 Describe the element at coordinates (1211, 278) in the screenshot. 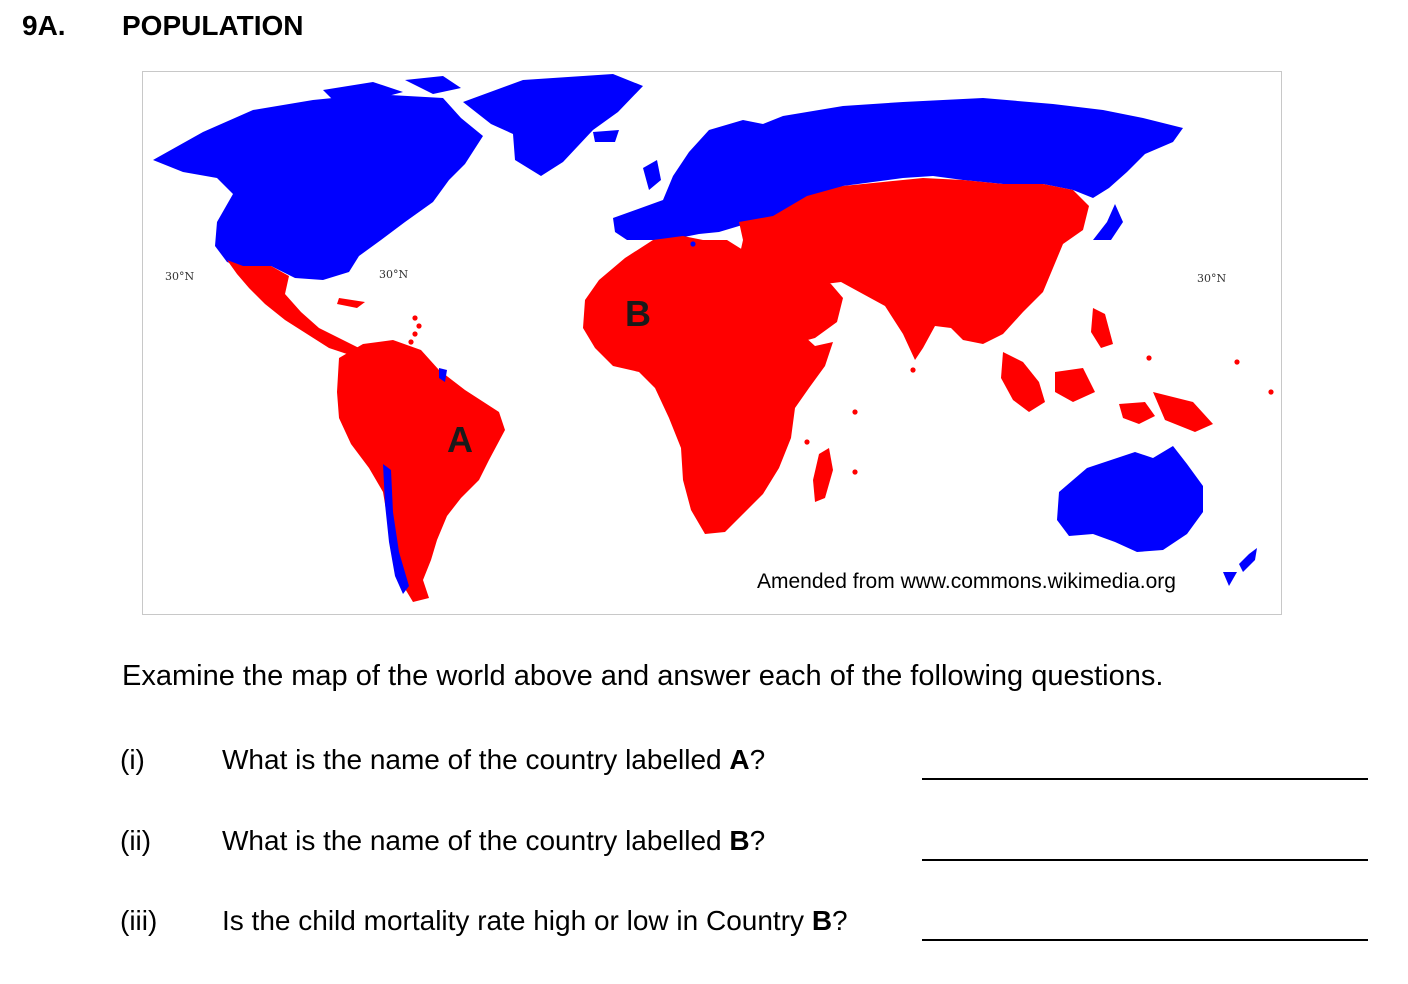

I see `lat-label-right: 30°N` at that location.